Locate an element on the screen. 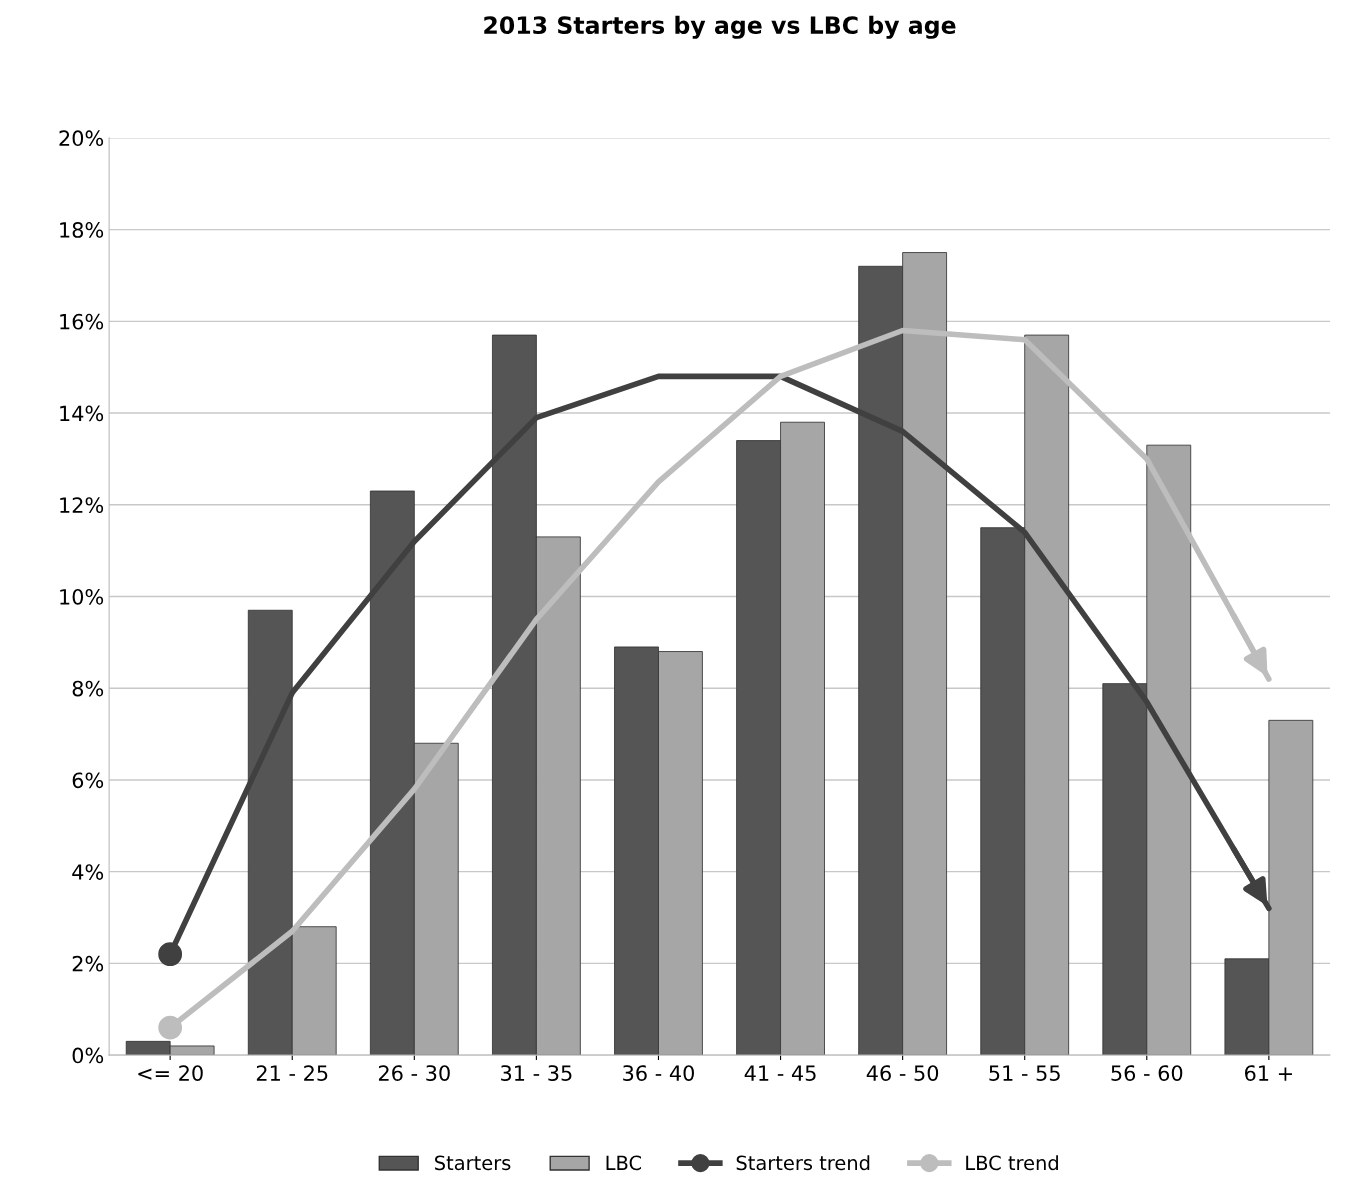  legend-label: Starters is located at coordinates (473, 1163).